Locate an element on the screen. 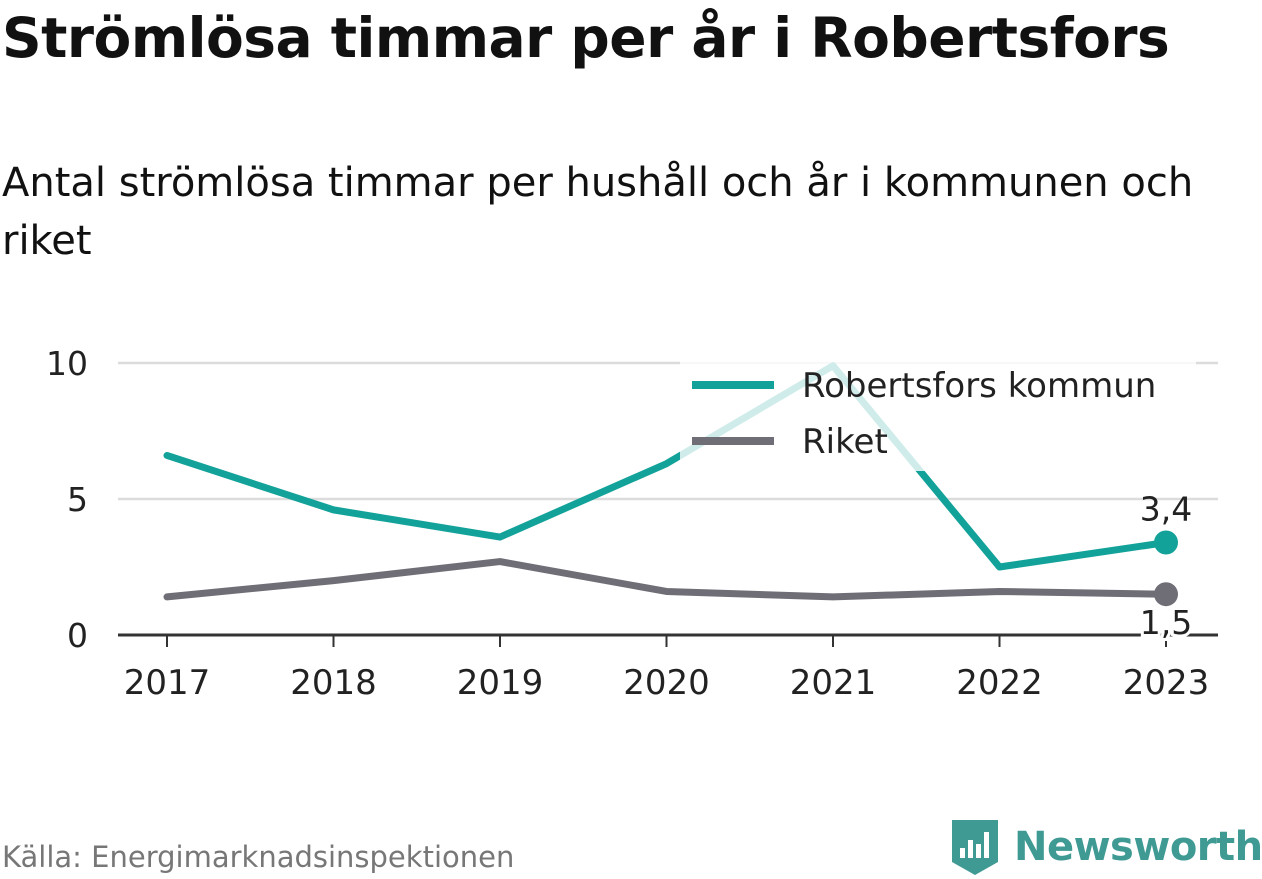  end-marker-robertsfors-kommun is located at coordinates (1166, 542).